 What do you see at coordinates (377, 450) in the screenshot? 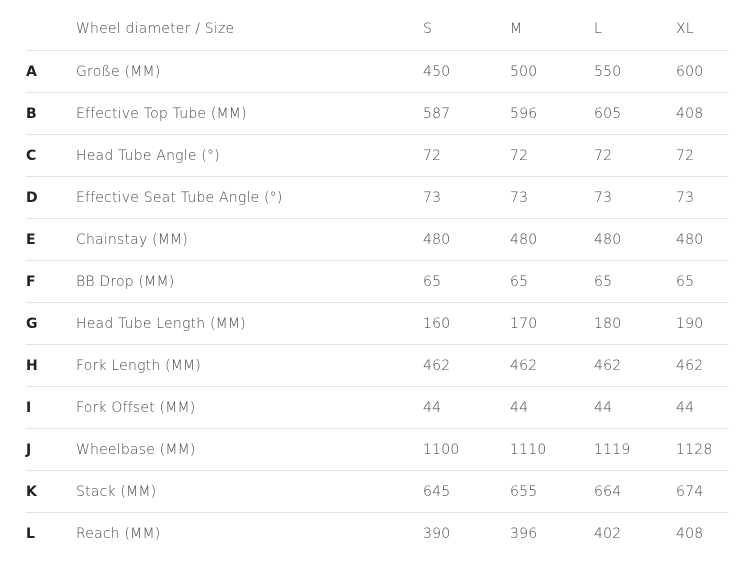
I see `table-row: J Wheelbase (MM) 1100 1110 1119 1128` at bounding box center [377, 450].